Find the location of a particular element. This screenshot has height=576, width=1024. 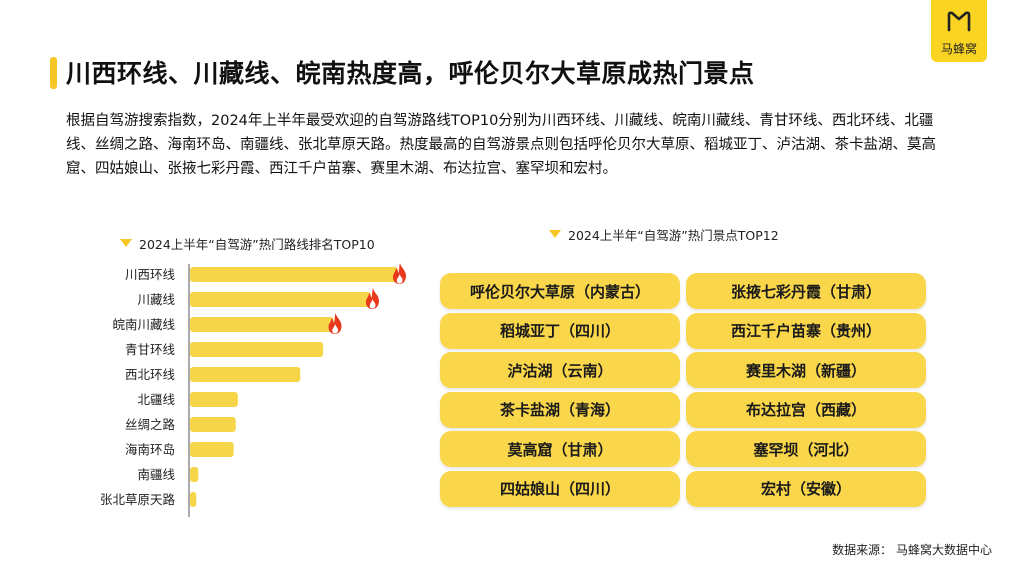

category-label: 川藏线 is located at coordinates (156, 299).